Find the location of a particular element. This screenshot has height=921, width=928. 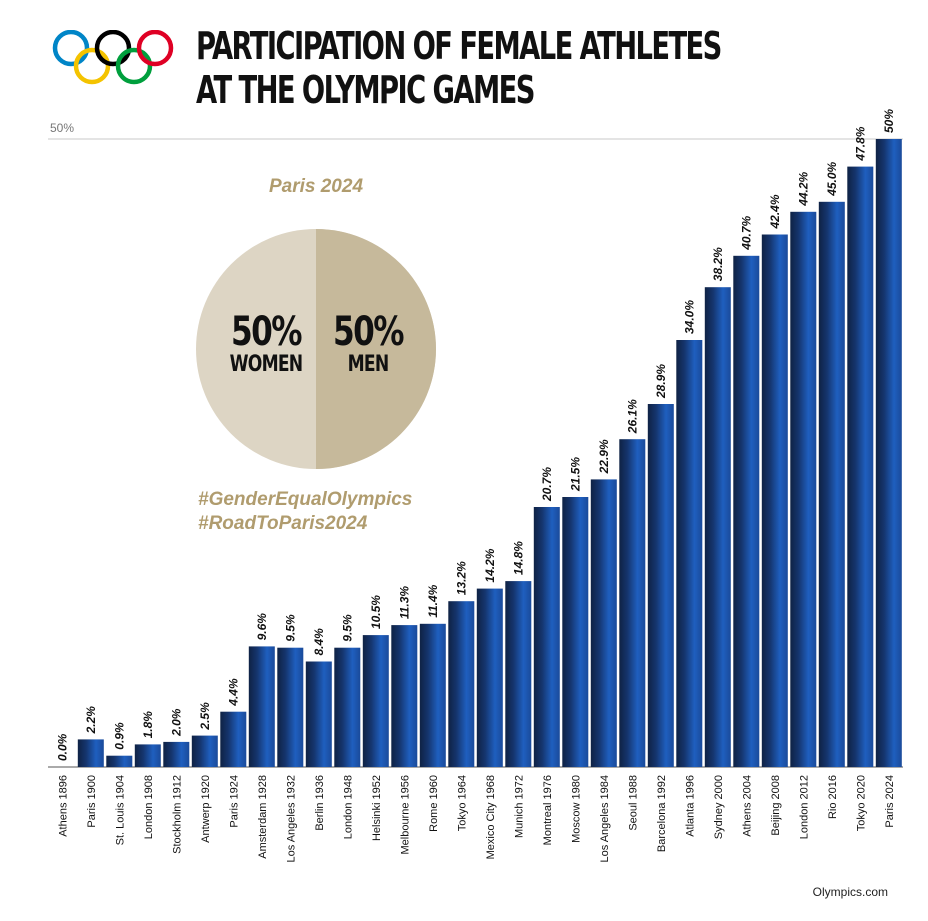

category-label: Seoul 1988 is located at coordinates (633, 803).